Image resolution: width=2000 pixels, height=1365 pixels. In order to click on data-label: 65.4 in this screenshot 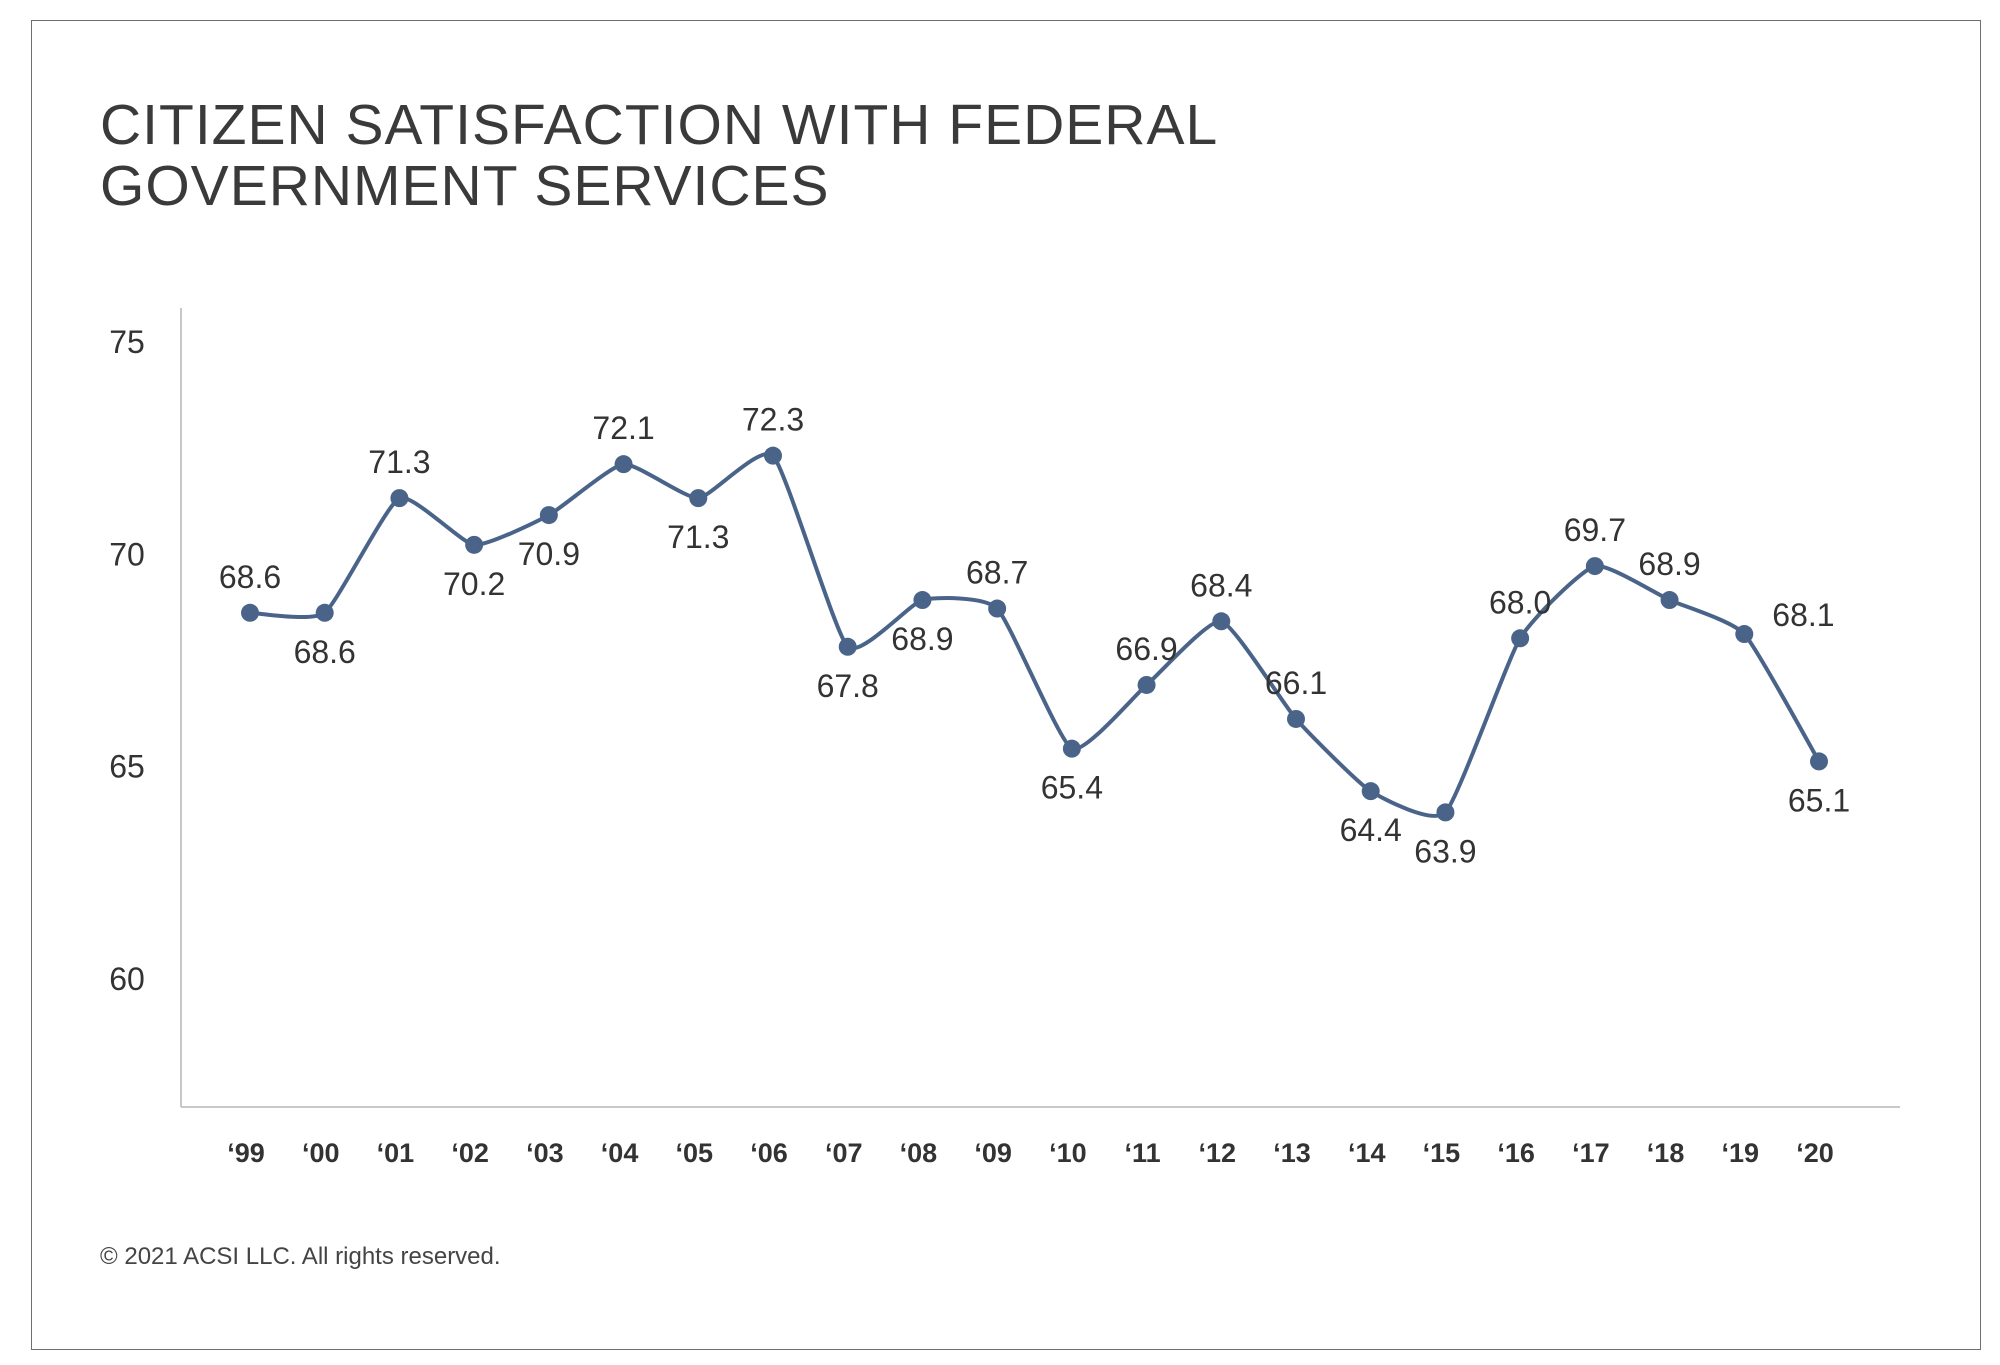, I will do `click(1072, 788)`.